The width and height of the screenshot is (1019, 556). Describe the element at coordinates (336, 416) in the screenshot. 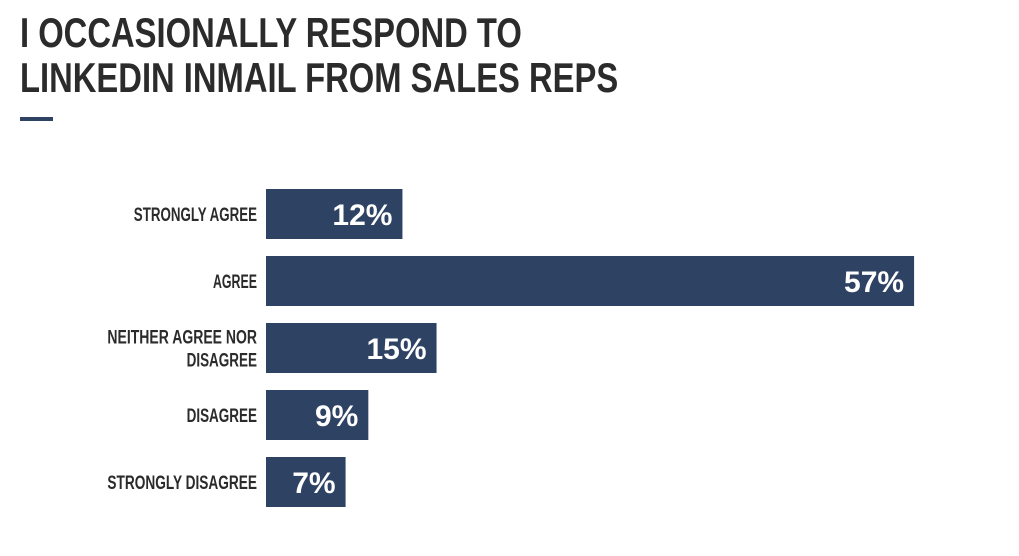

I see `bar-value-label: 9%` at that location.